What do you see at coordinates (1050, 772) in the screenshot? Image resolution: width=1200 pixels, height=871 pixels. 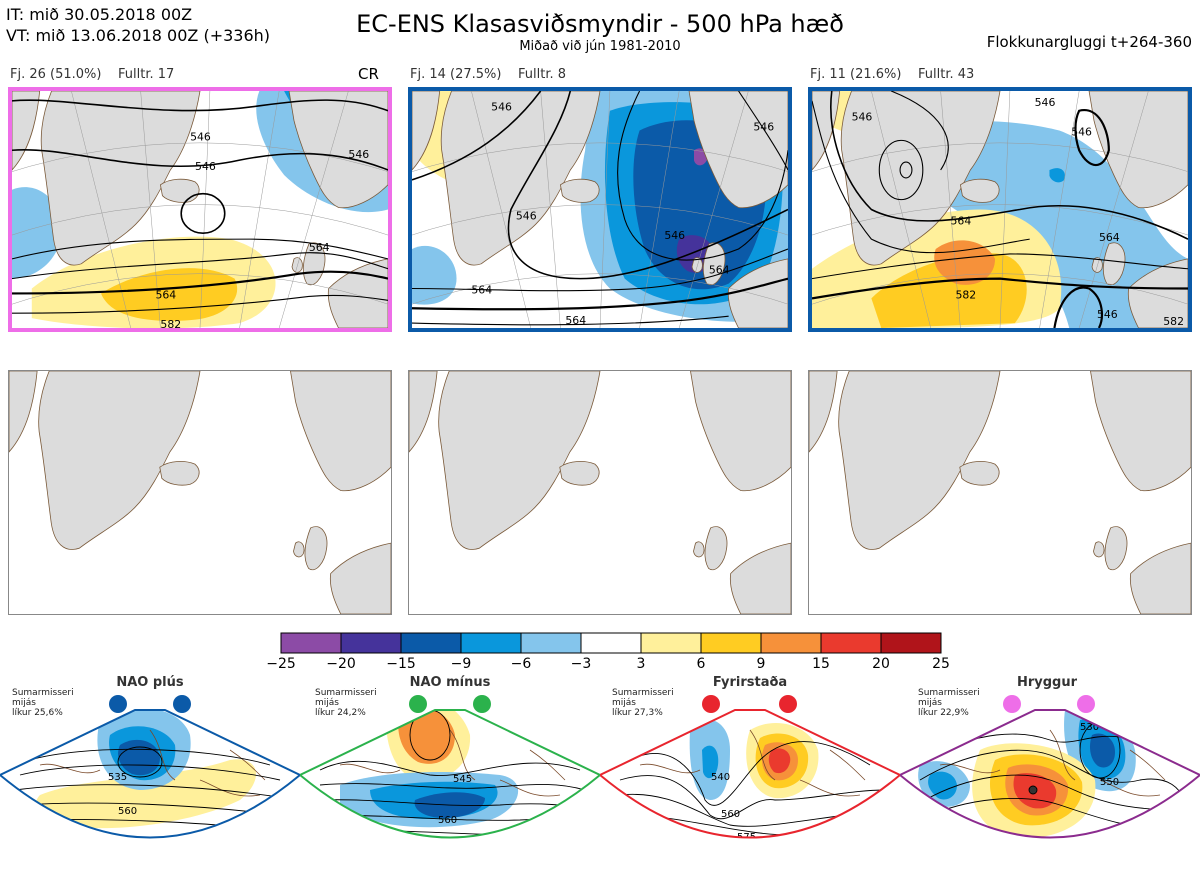 I see `regime-4-map: 530 550 575` at bounding box center [1050, 772].